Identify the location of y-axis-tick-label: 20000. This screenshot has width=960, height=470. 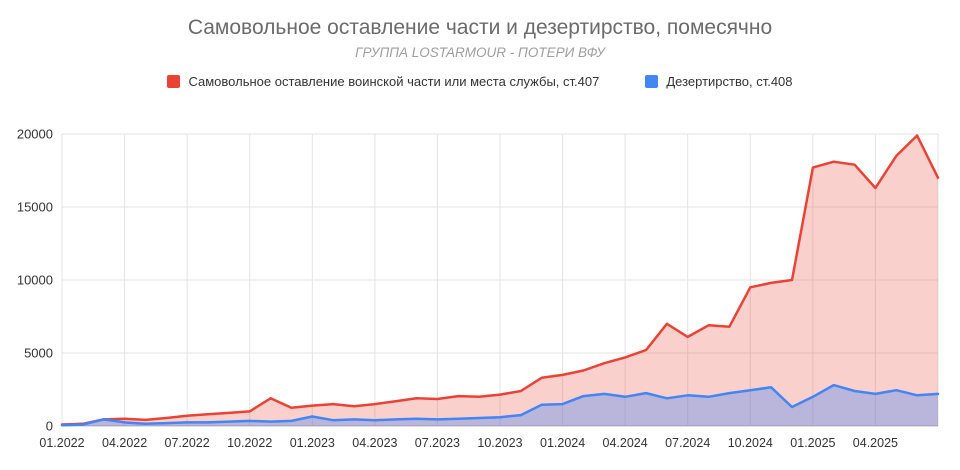
(35, 134).